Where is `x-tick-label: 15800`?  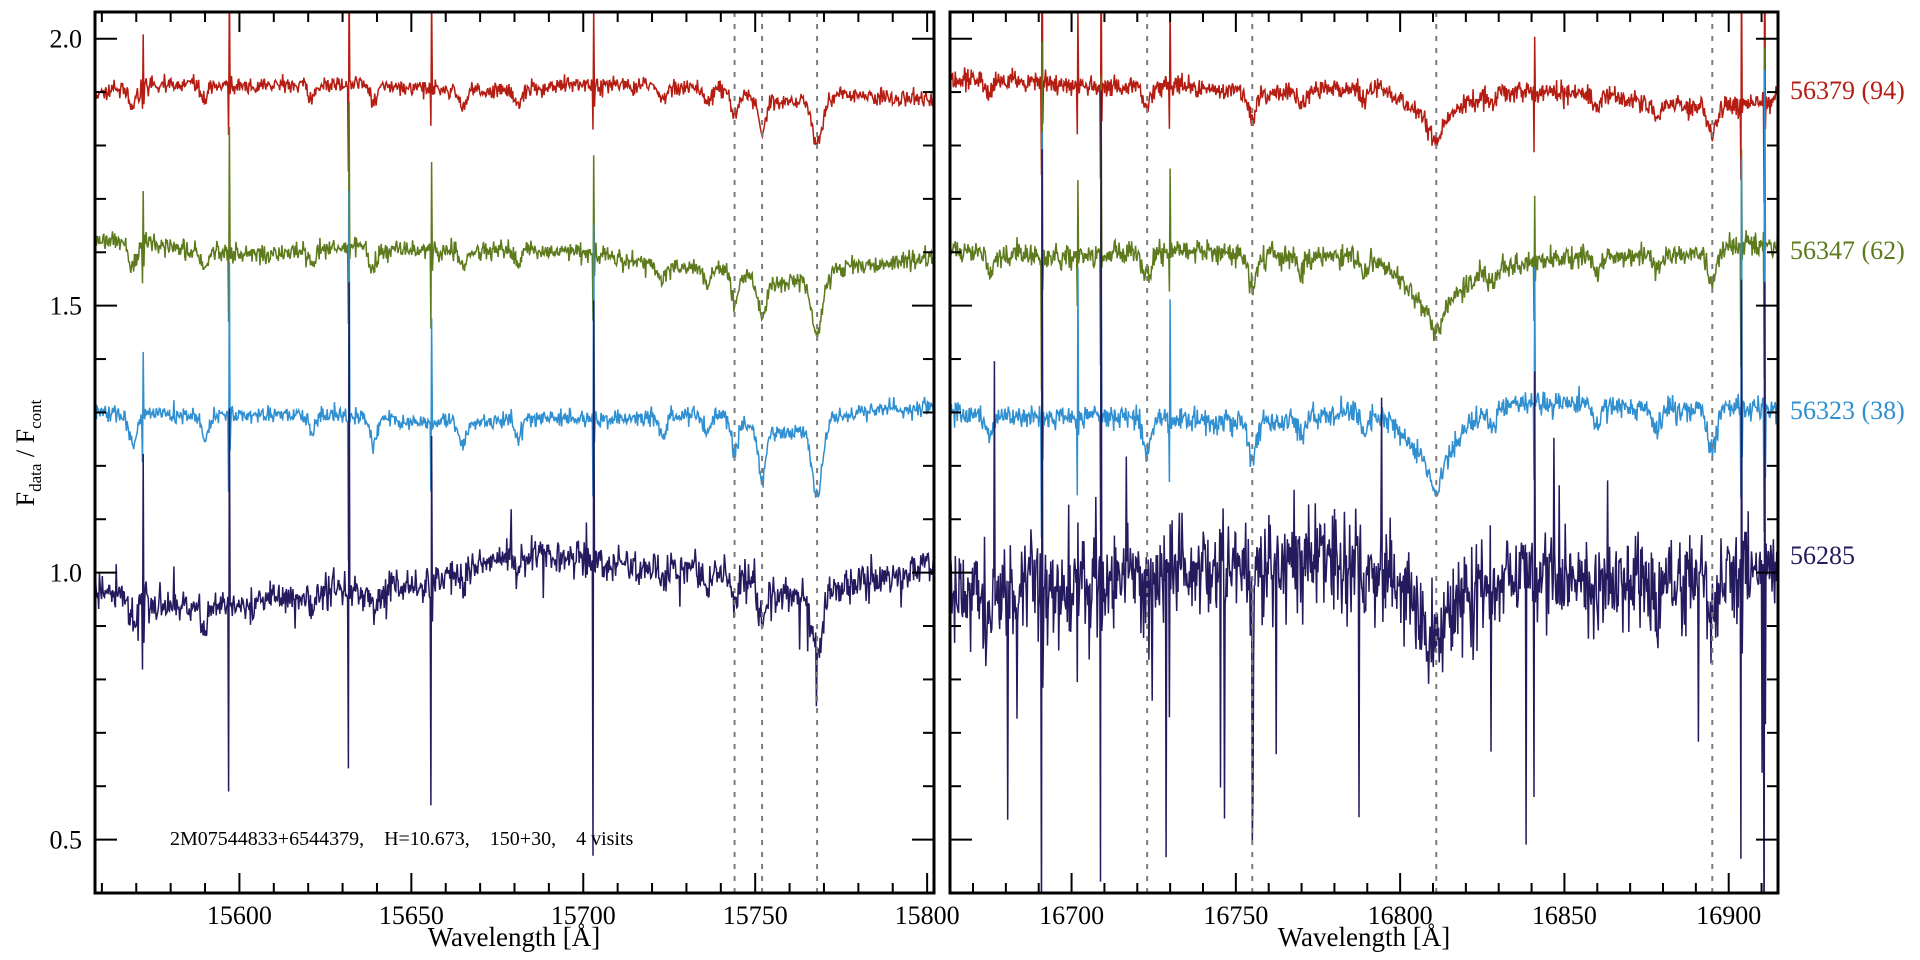
x-tick-label: 15800 is located at coordinates (927, 915).